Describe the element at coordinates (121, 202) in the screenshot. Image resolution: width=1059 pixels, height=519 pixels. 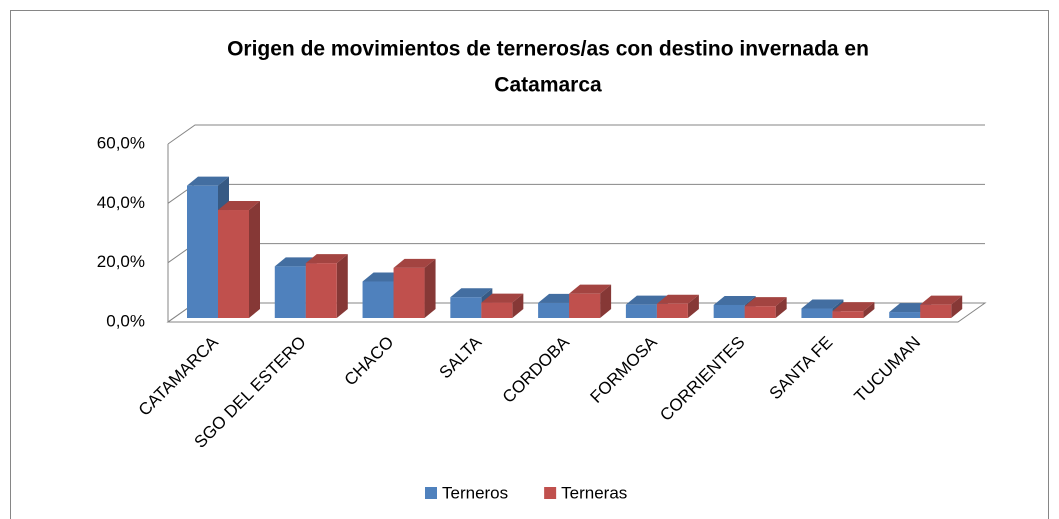
I see `y-tick-label: 40,0%` at that location.